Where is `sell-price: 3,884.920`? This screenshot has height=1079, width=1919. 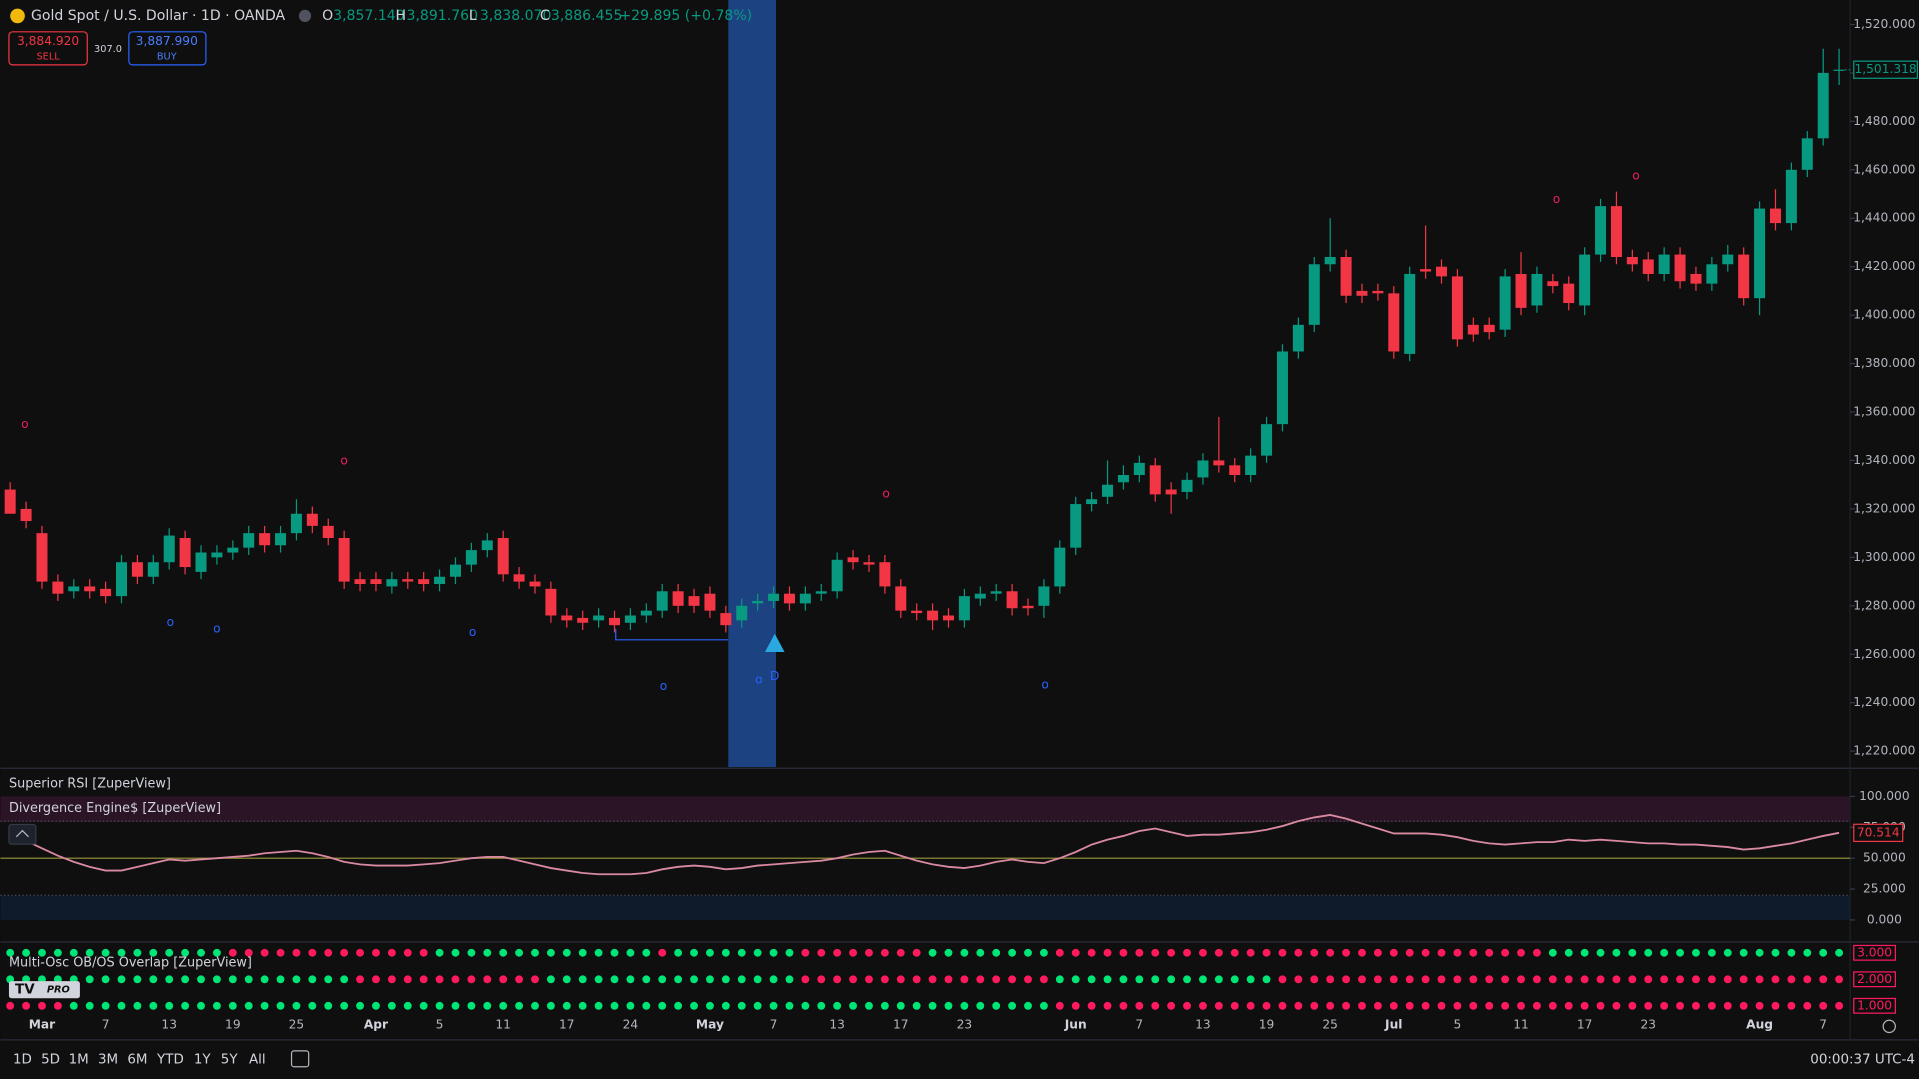 sell-price: 3,884.920 is located at coordinates (48, 41).